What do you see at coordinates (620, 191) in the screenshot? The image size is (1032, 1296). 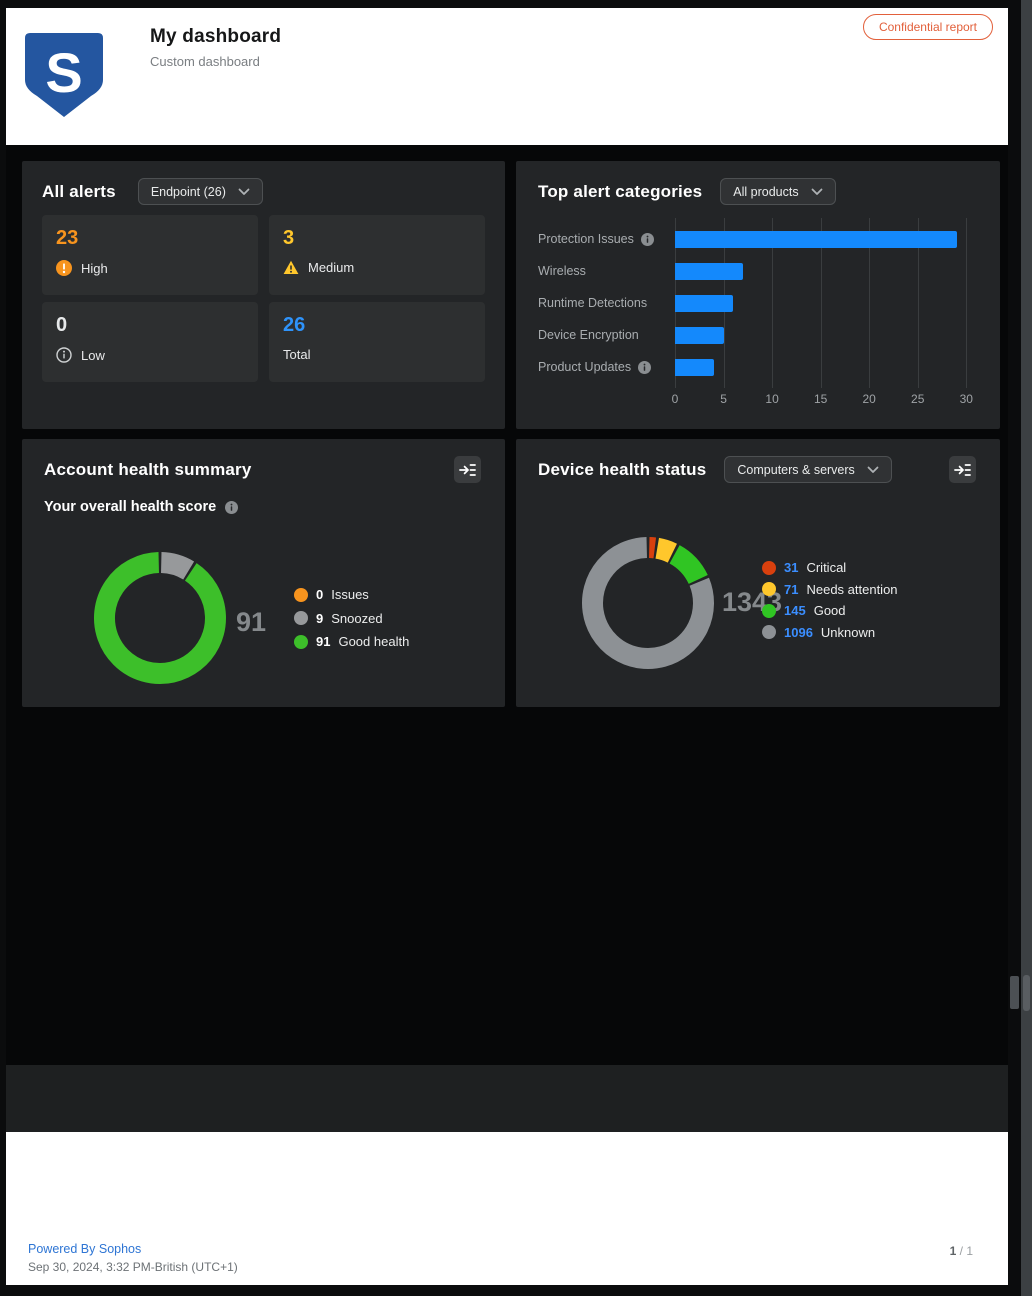 I see `top-alert-categories-title: Top alert categories` at bounding box center [620, 191].